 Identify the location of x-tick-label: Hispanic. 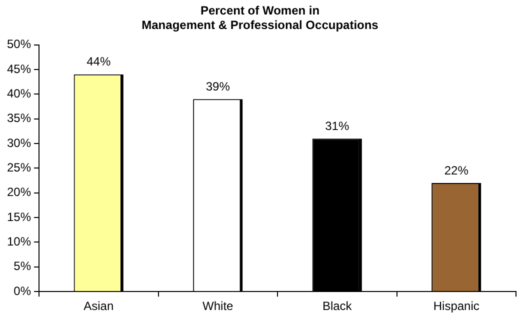
(456, 306).